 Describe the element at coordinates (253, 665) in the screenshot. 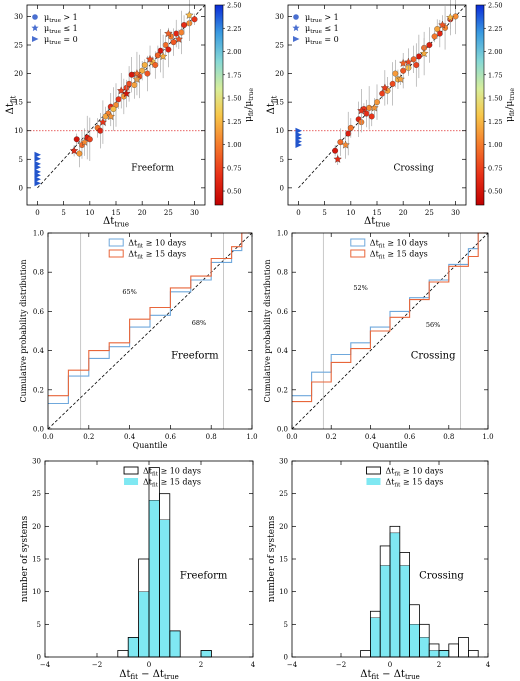

I see `hist-xtick-label: 4` at that location.